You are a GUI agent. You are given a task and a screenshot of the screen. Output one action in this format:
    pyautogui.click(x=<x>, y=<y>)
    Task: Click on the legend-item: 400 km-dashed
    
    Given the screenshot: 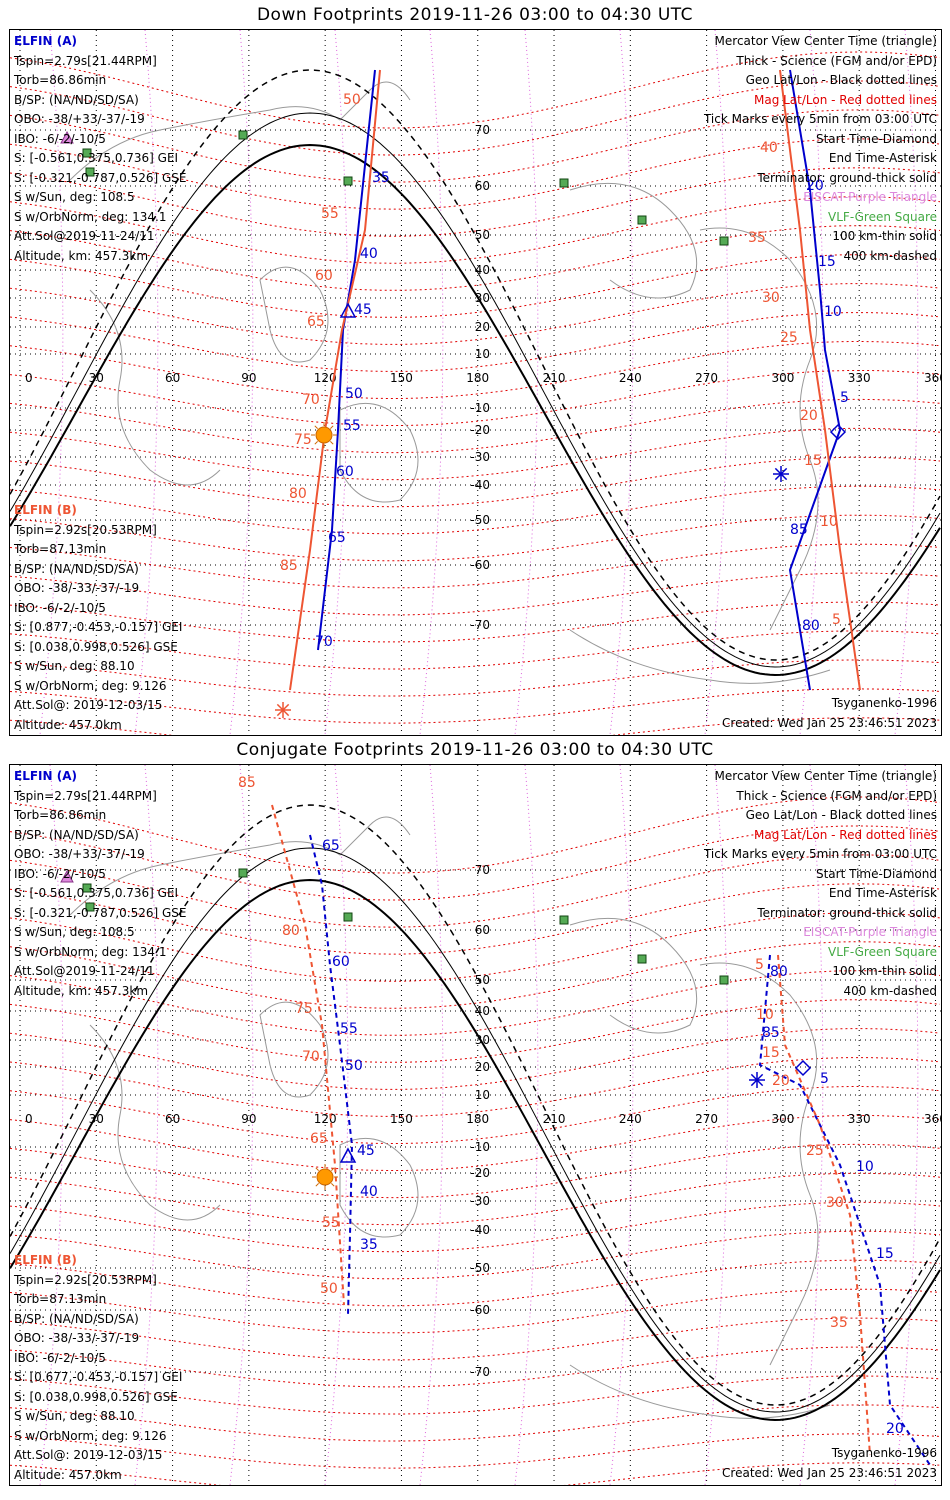 What is the action you would take?
    pyautogui.click(x=890, y=255)
    